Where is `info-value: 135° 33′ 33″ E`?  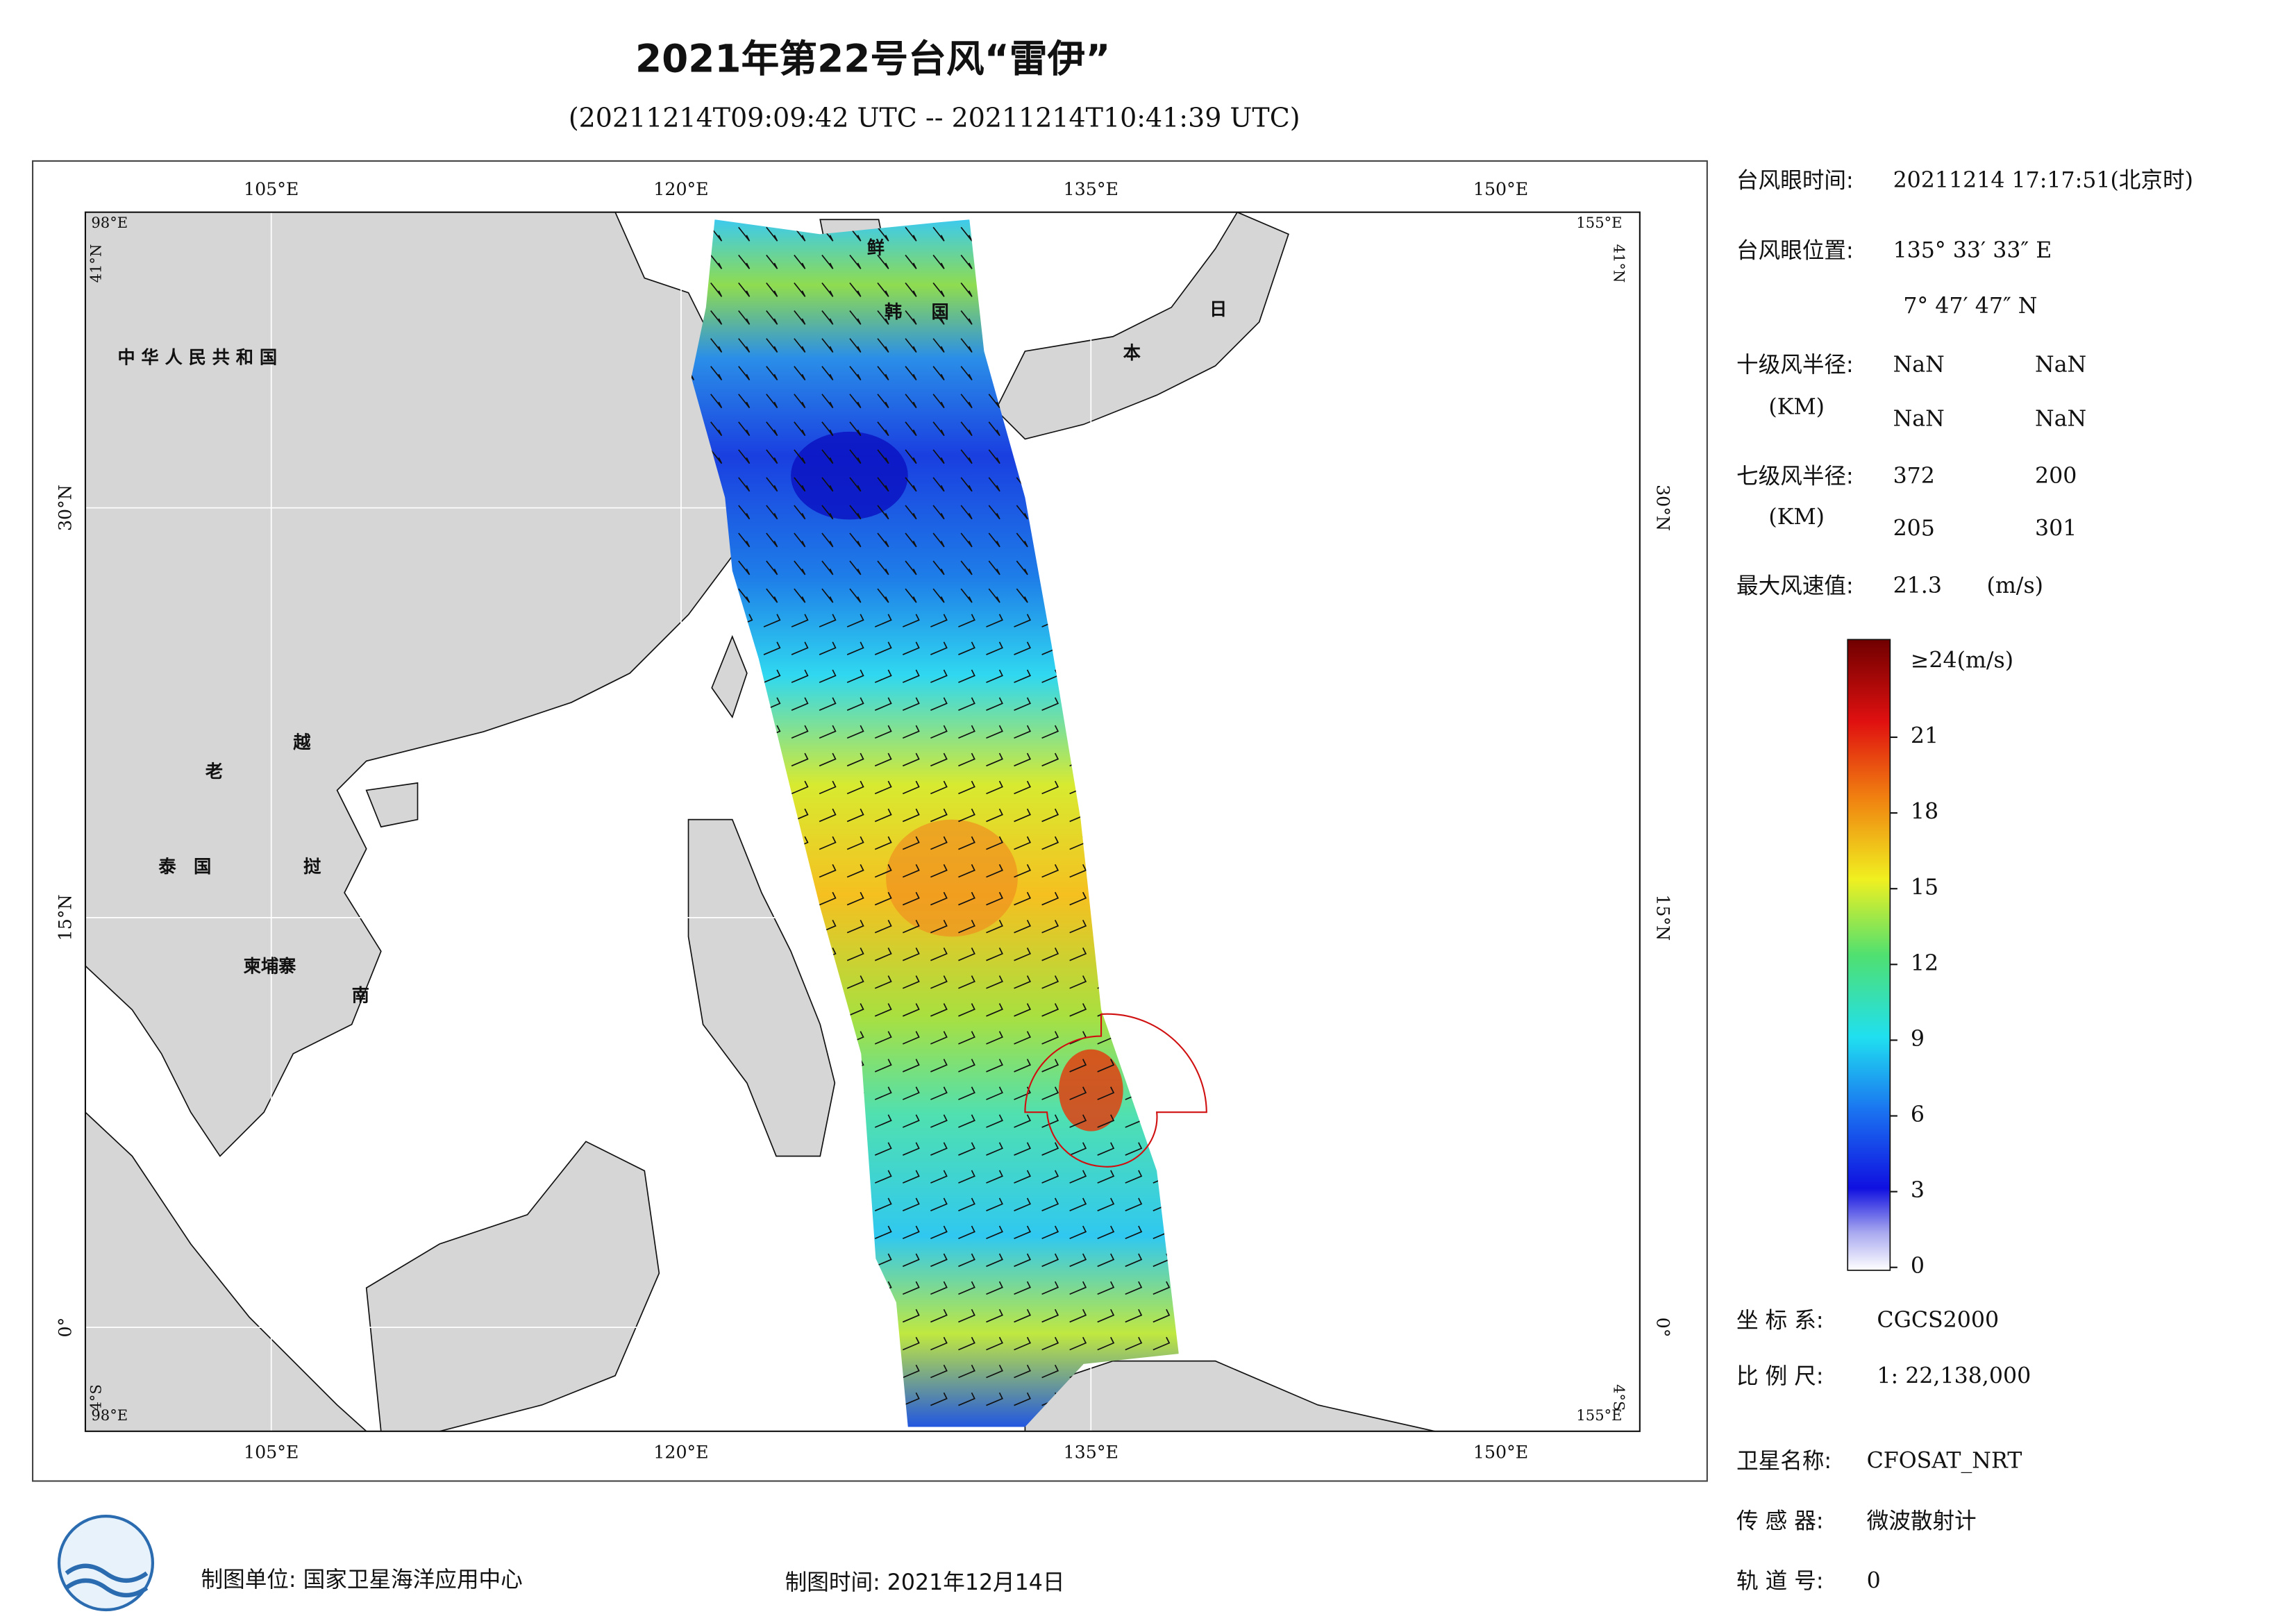 info-value: 135° 33′ 33″ E is located at coordinates (1972, 250).